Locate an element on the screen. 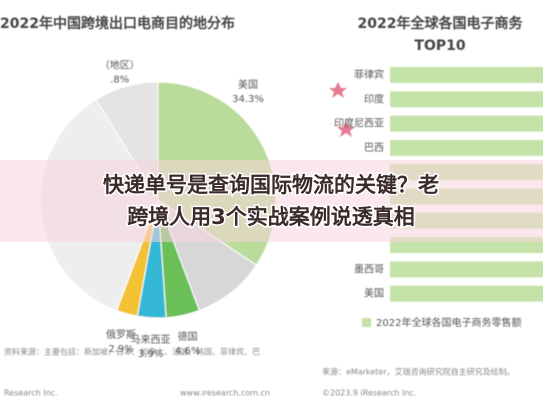  legend-label: 2022年全球各国电子商务零售额 is located at coordinates (448, 322).